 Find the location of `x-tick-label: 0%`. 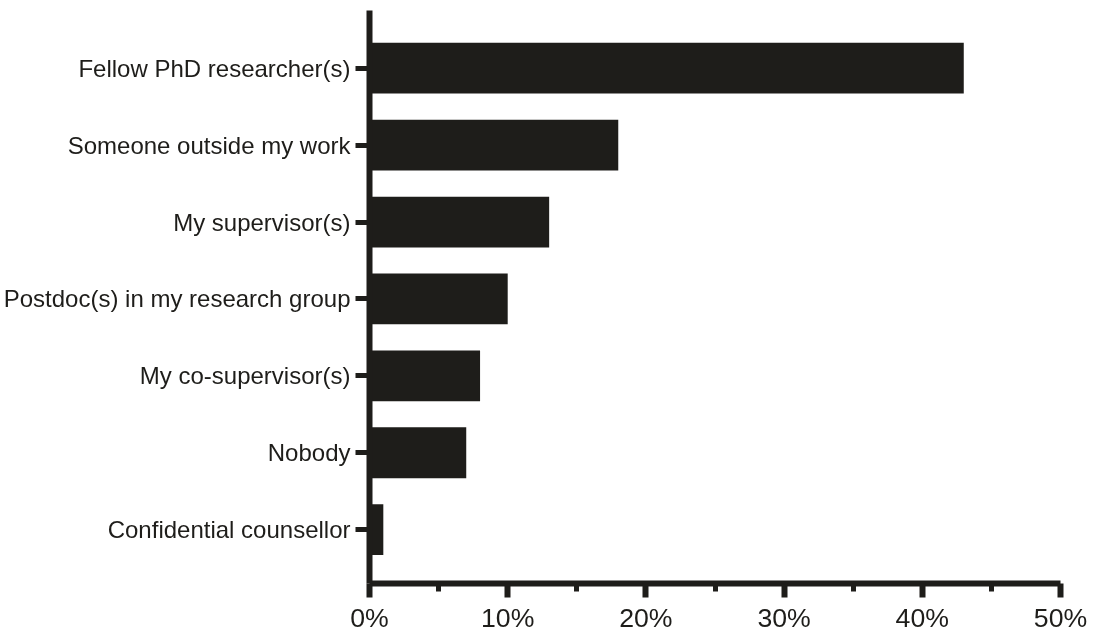

x-tick-label: 0% is located at coordinates (369, 617).